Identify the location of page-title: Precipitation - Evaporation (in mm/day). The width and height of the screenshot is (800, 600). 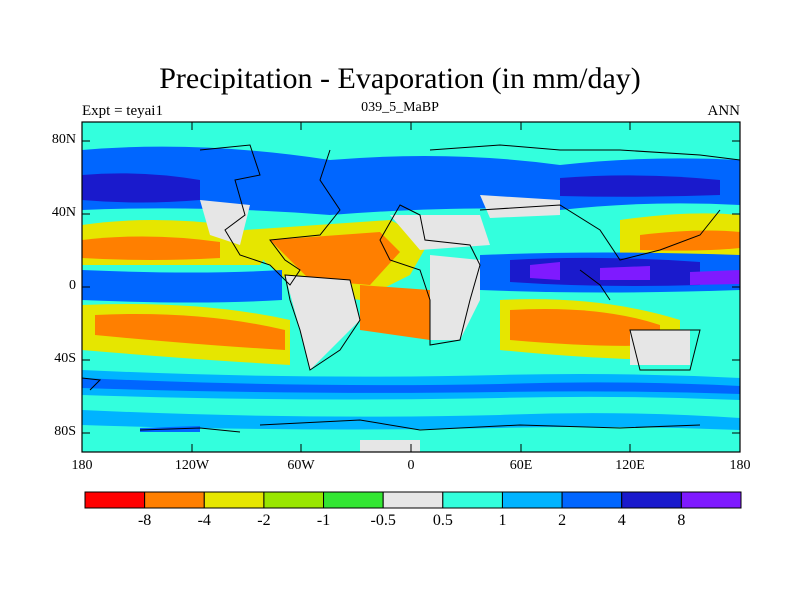
(400, 78).